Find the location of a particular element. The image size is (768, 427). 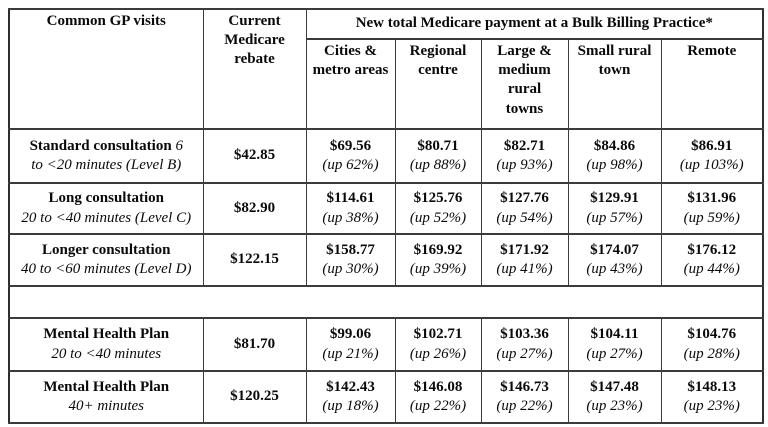

payment-pct: (up 44%) is located at coordinates (711, 269).